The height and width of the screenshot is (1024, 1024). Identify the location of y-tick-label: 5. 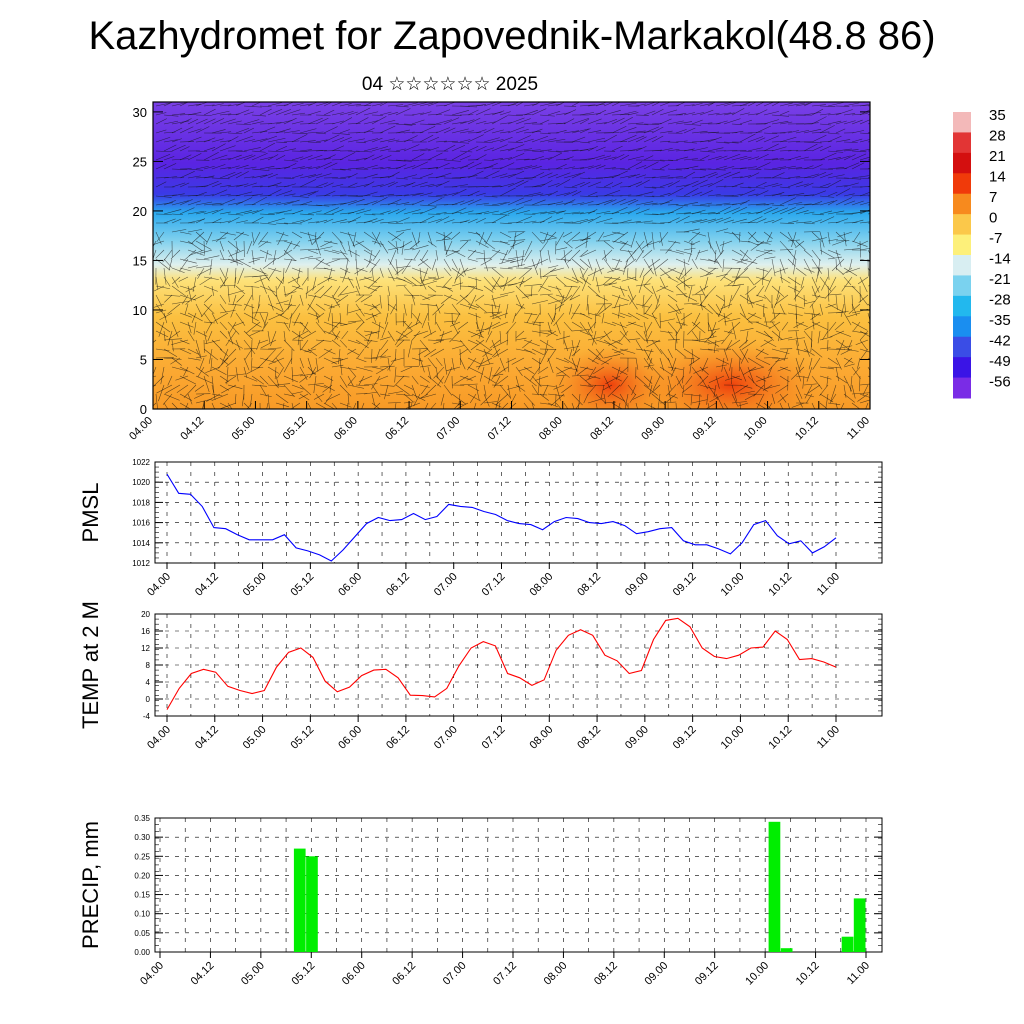
(143, 359).